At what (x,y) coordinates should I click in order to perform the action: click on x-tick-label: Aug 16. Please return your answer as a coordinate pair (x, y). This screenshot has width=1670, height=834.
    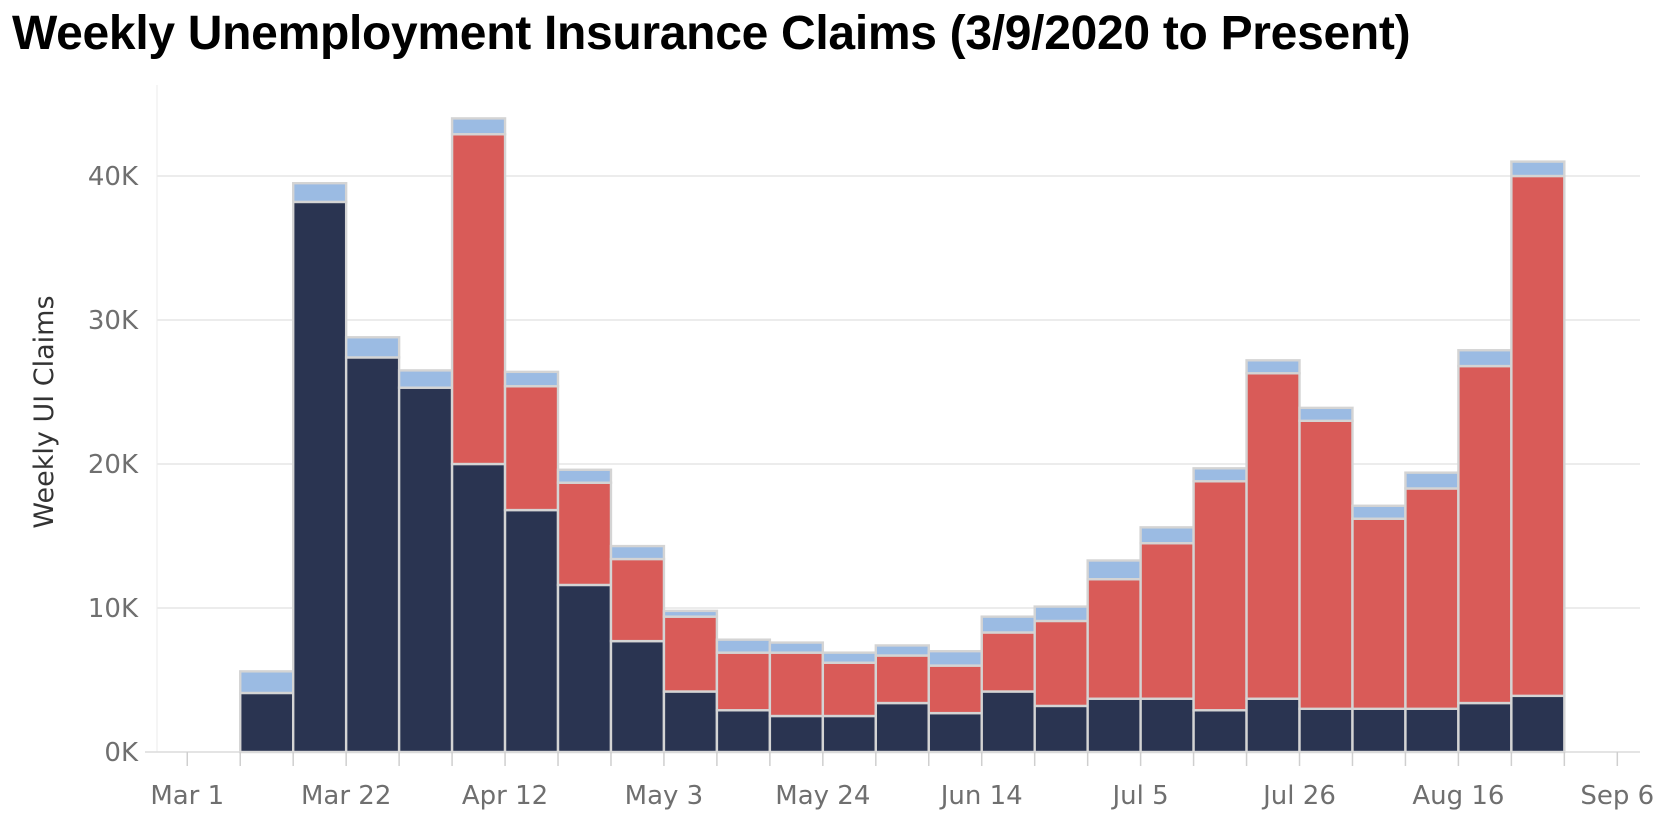
    Looking at the image, I should click on (1458, 796).